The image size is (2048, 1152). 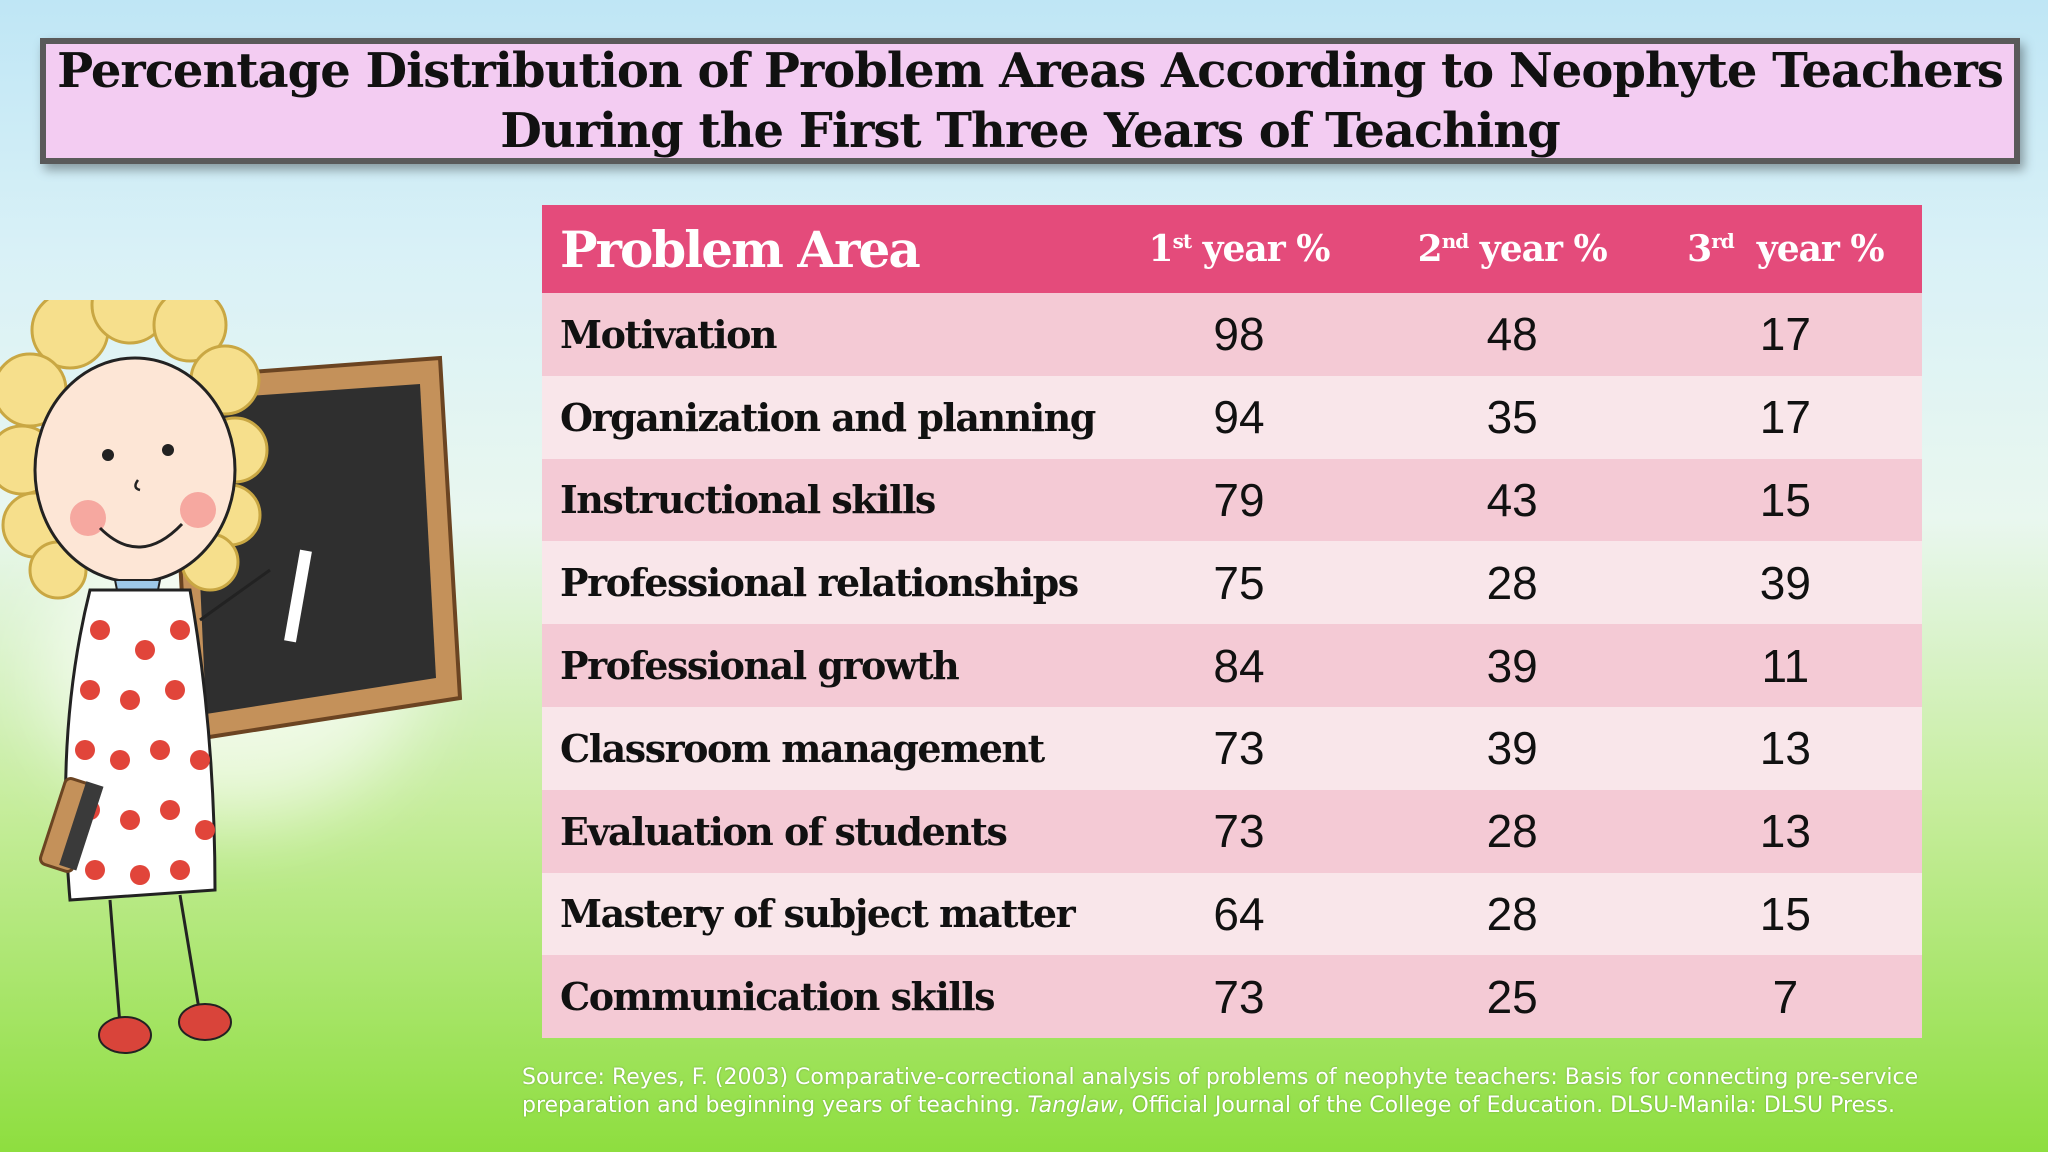 What do you see at coordinates (1512, 996) in the screenshot?
I see `row-year-2-value: 25` at bounding box center [1512, 996].